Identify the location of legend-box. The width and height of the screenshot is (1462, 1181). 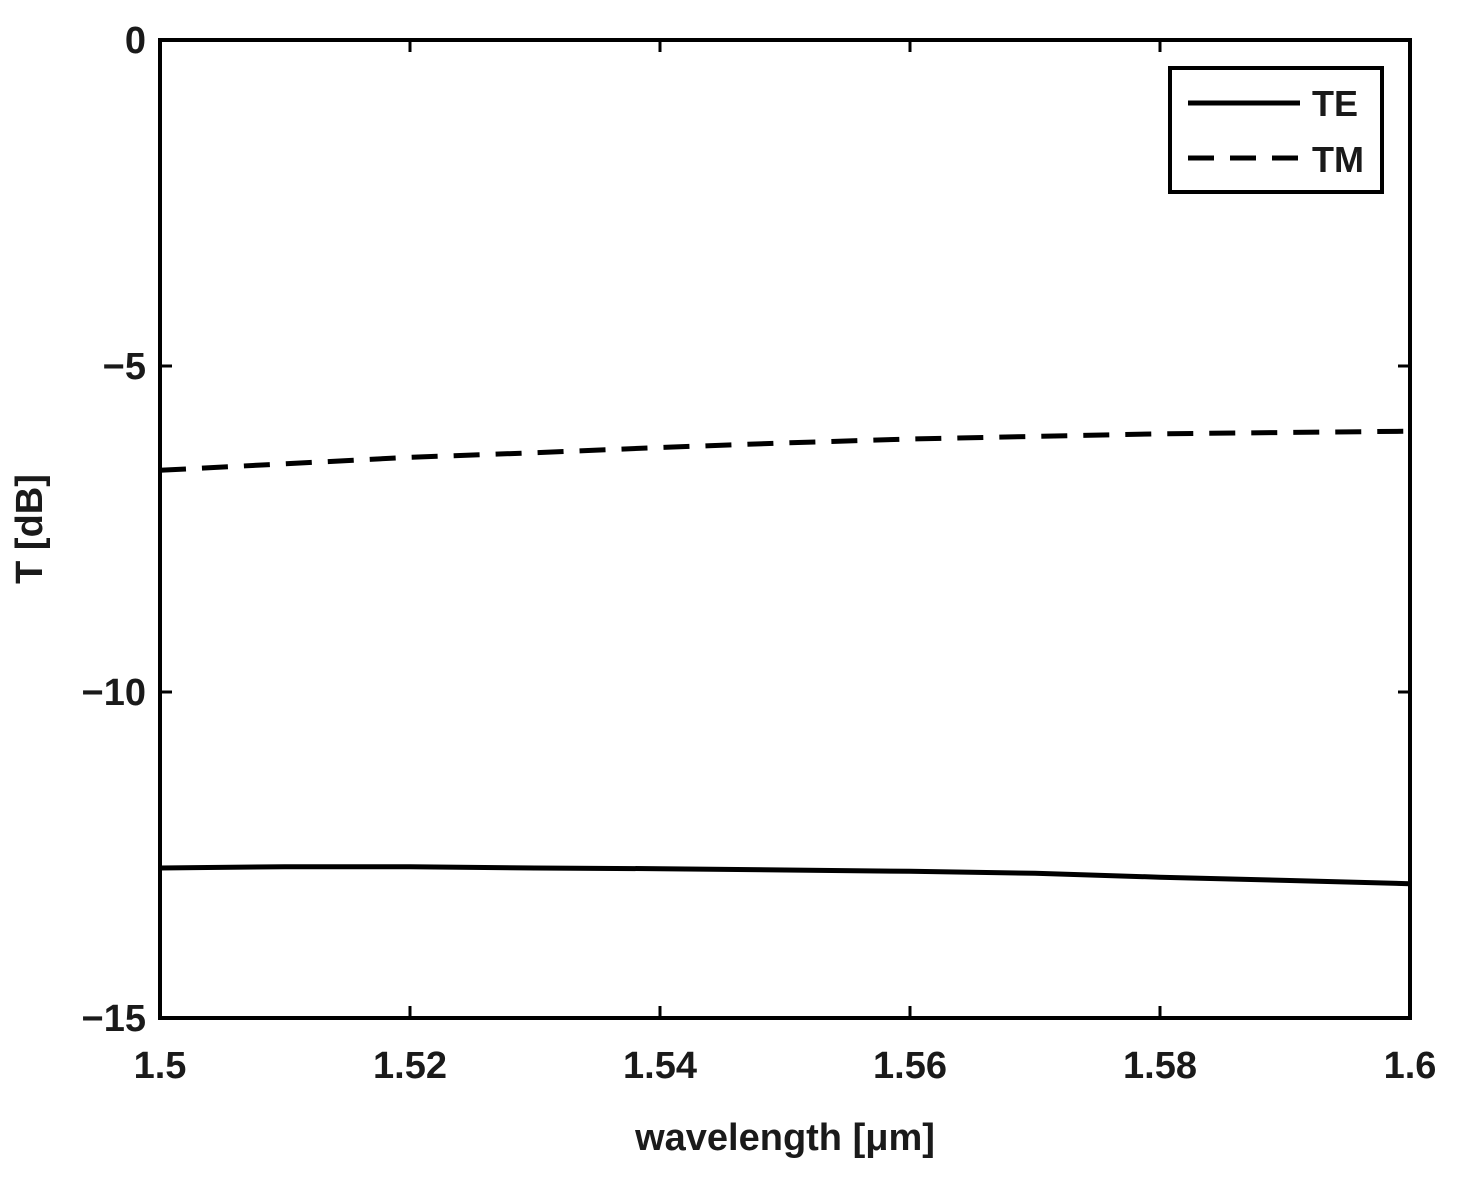
(1276, 130).